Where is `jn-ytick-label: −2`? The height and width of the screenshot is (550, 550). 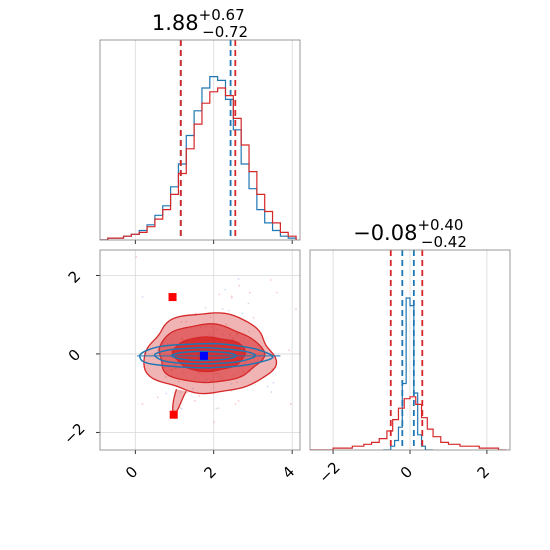
jn-ytick-label: −2 is located at coordinates (74, 434).